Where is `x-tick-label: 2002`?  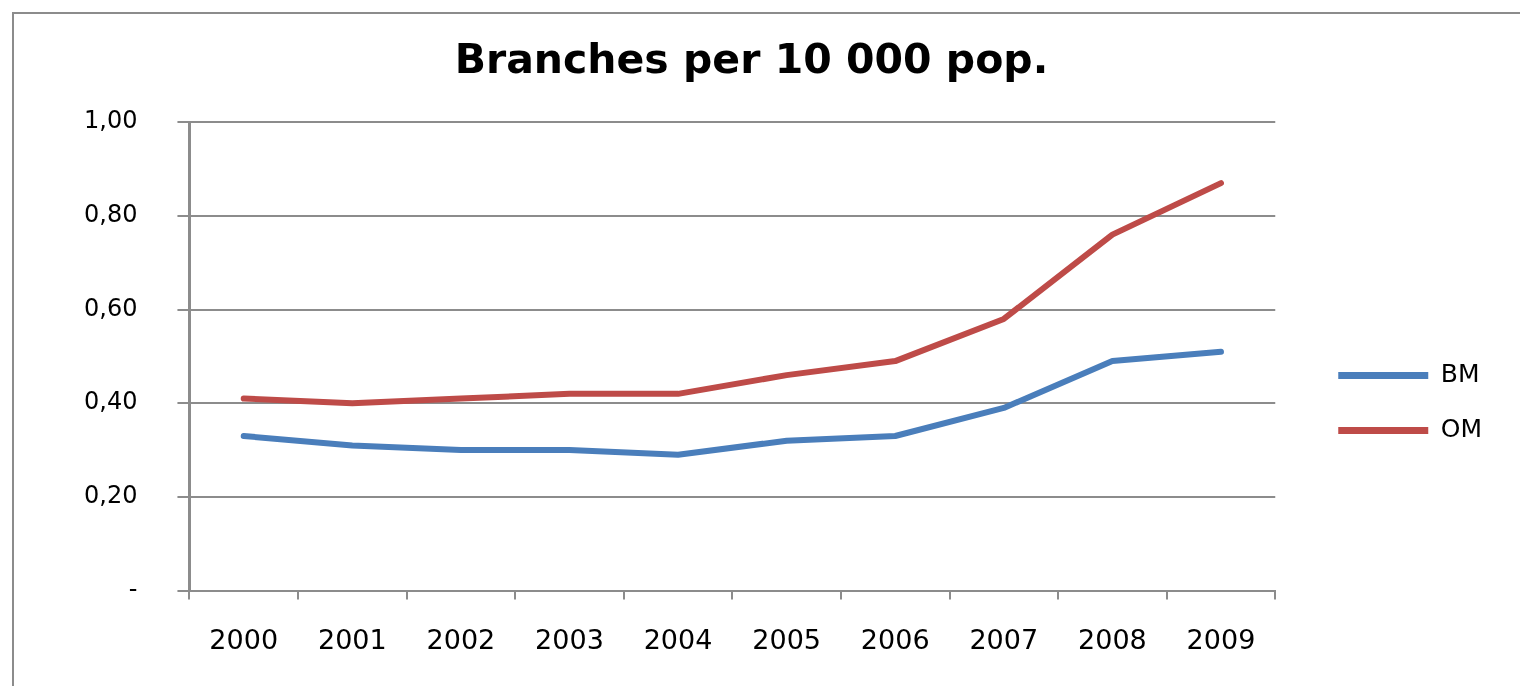 x-tick-label: 2002 is located at coordinates (461, 639).